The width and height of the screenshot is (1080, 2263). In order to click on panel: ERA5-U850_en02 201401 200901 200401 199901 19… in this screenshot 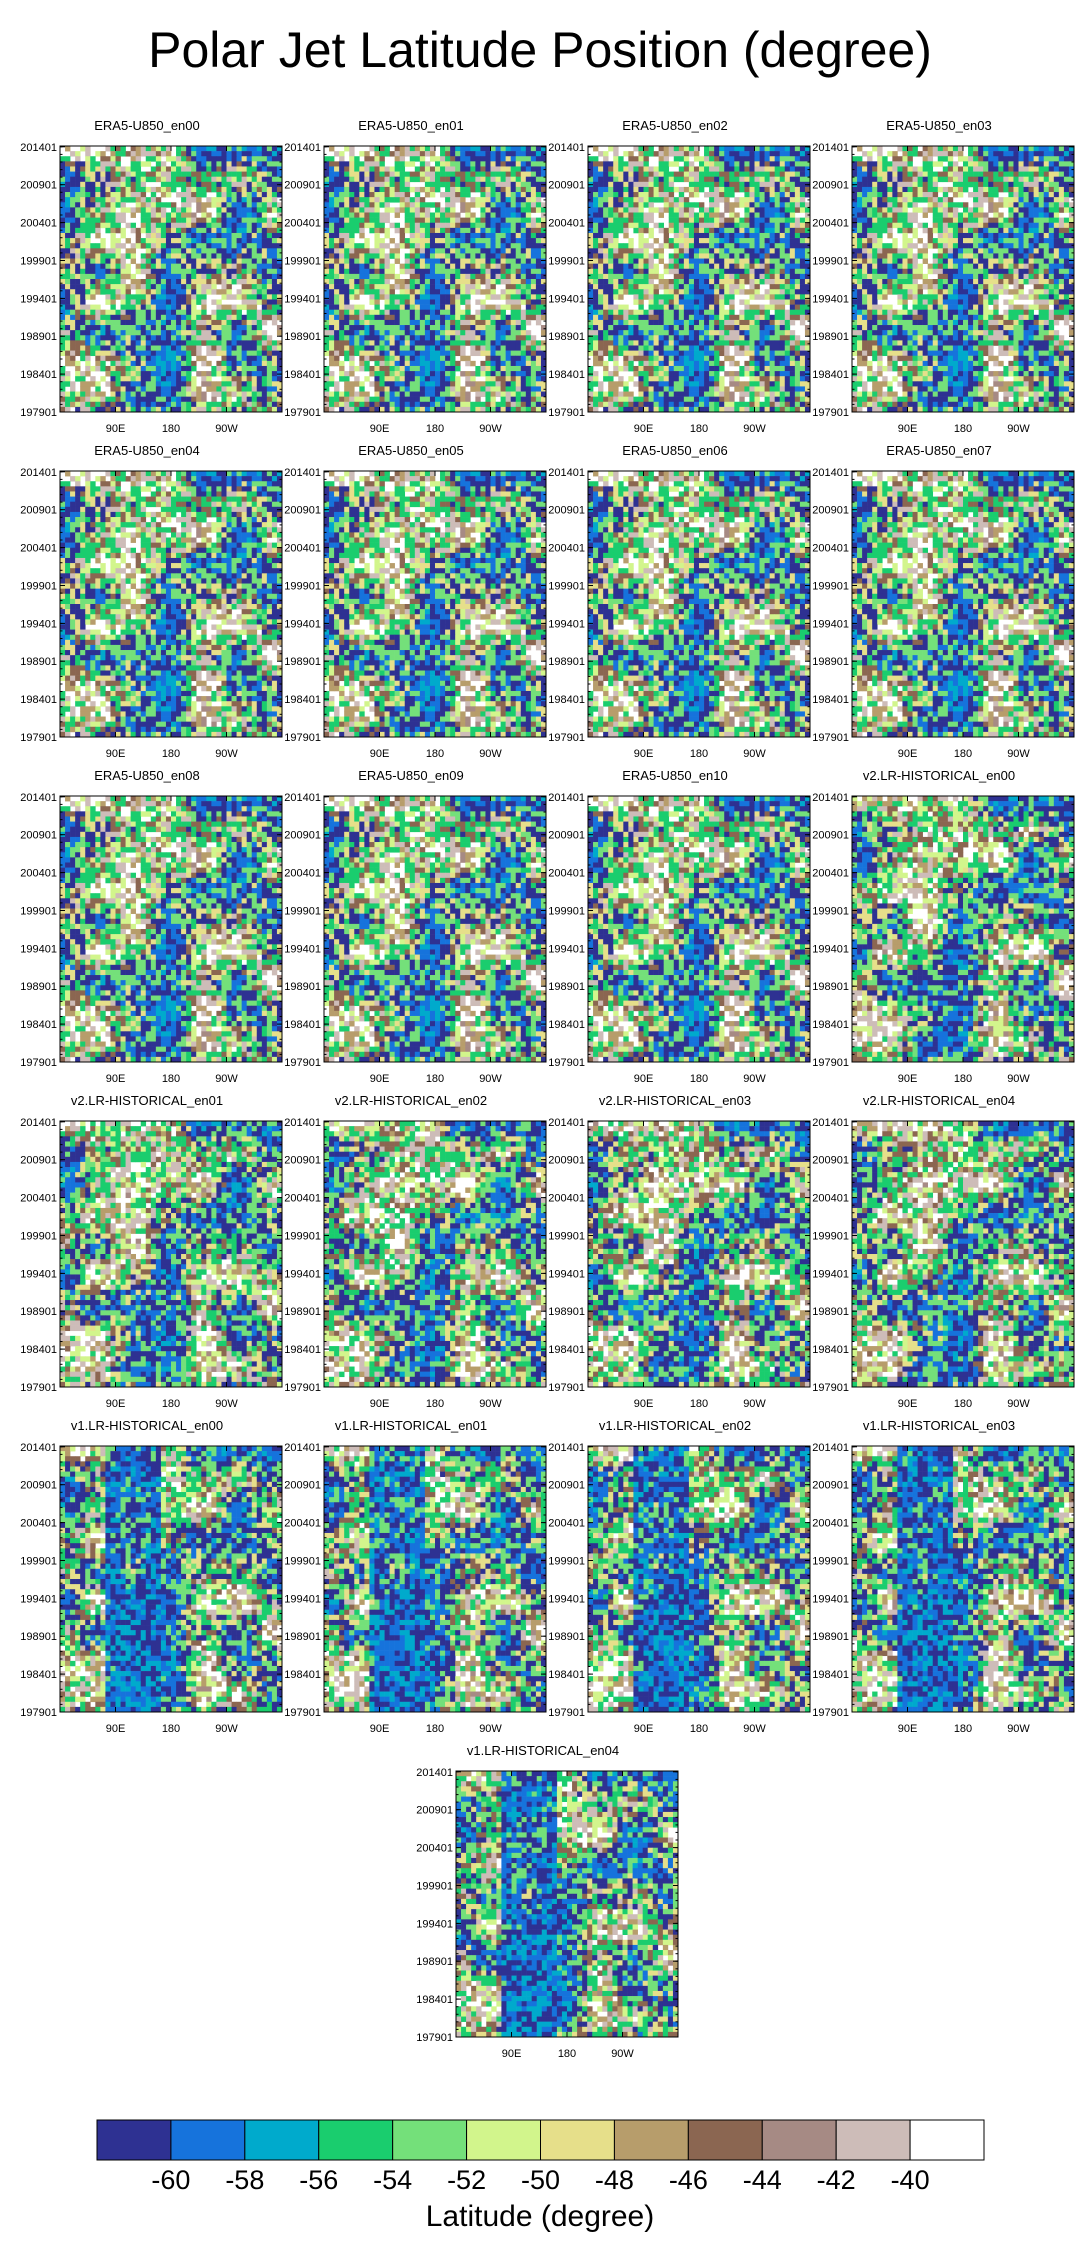, I will do `click(677, 278)`.